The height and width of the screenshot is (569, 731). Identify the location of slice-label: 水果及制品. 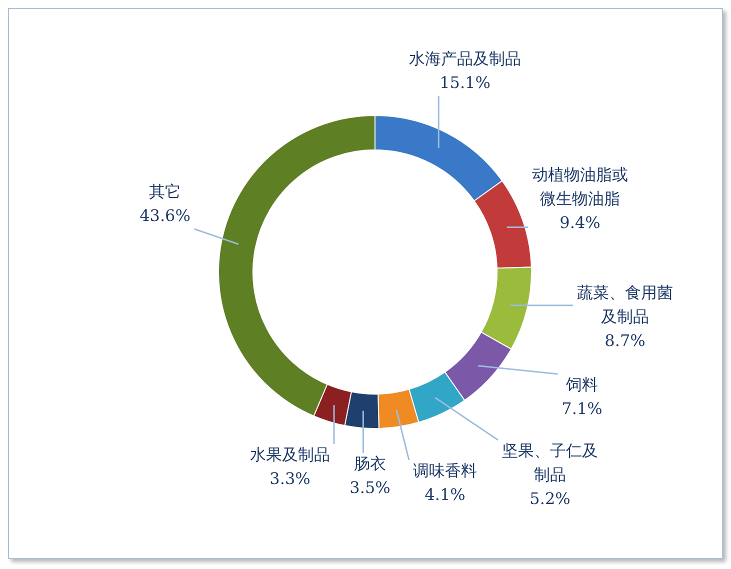
(290, 454).